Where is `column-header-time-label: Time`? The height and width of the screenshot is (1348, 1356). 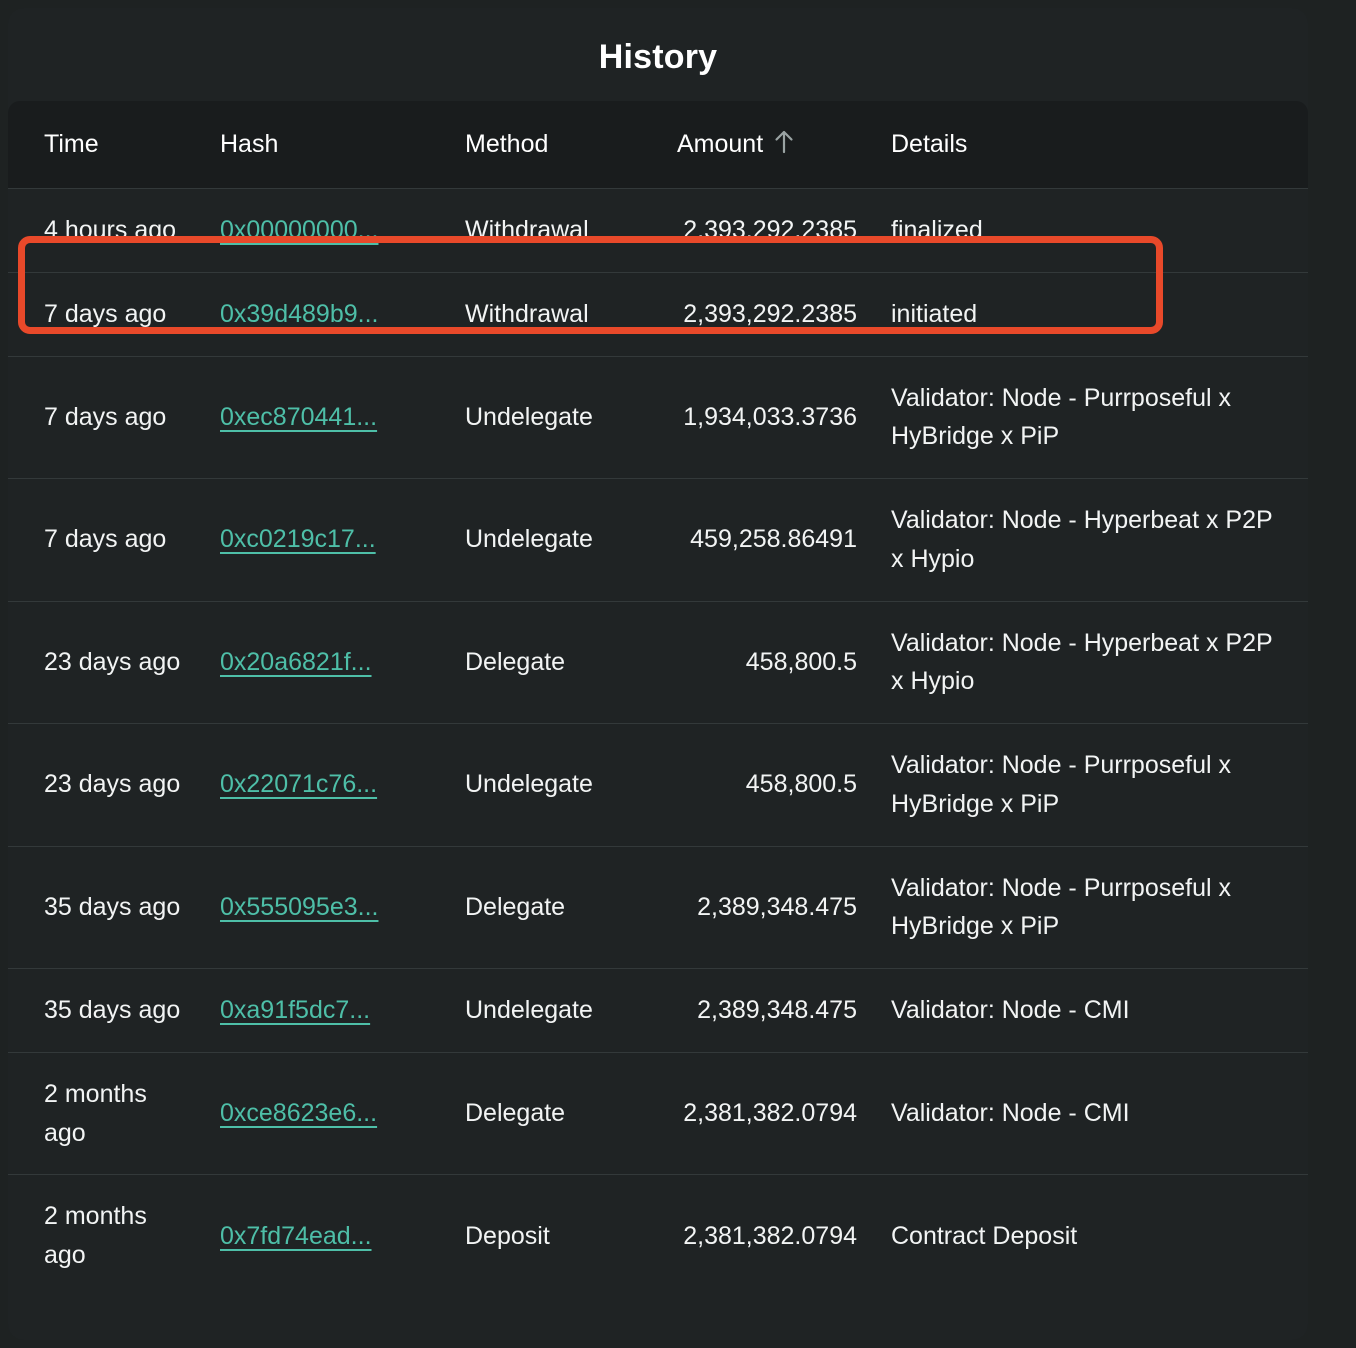 column-header-time-label: Time is located at coordinates (71, 144).